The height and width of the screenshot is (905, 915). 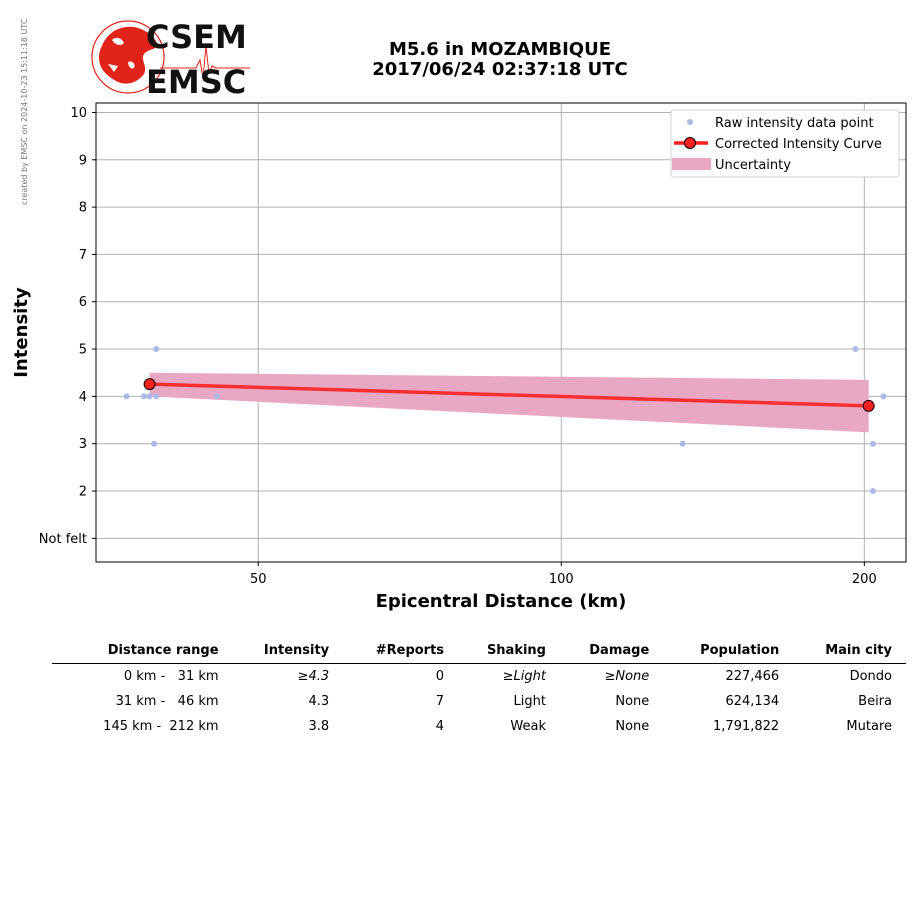 I want to click on table-cell-reports: 4, so click(x=440, y=726).